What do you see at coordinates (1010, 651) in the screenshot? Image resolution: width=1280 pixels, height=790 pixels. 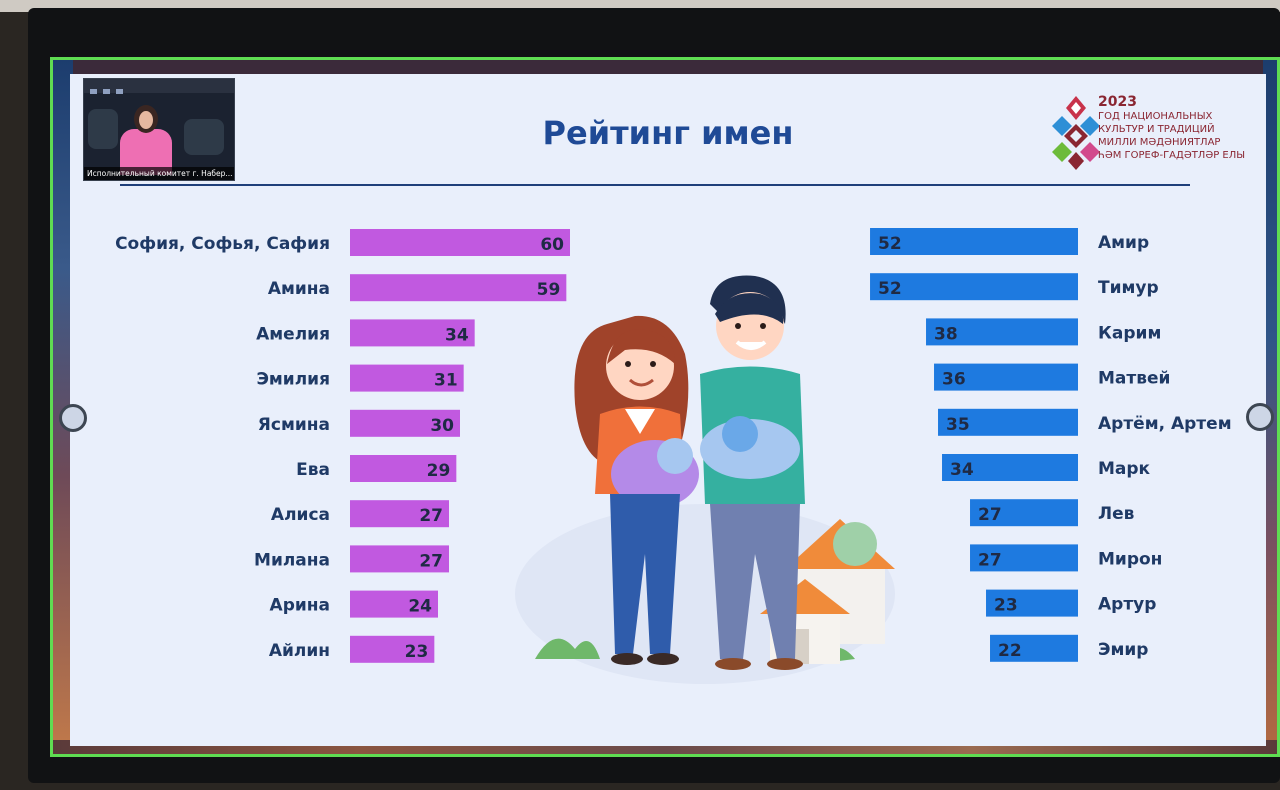 I see `boy-count-label: 22` at bounding box center [1010, 651].